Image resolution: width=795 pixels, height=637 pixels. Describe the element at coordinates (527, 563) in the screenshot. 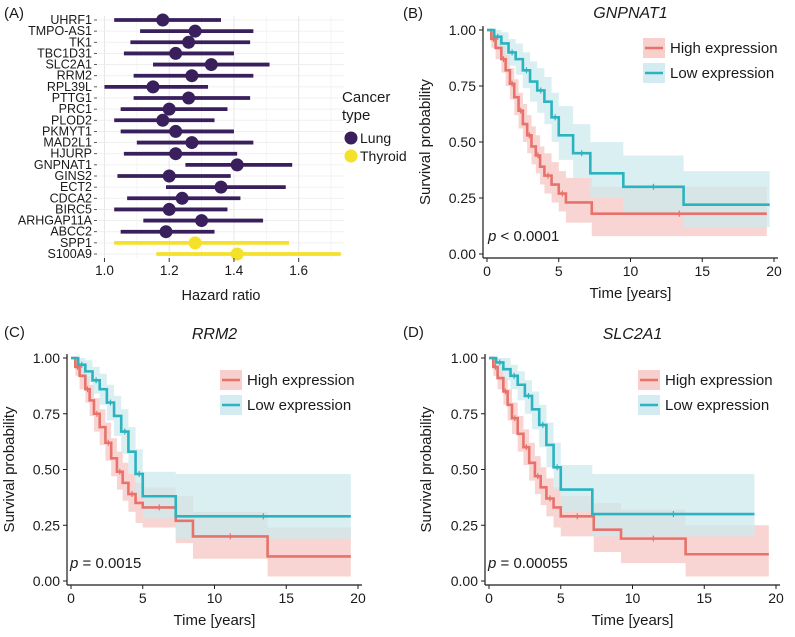

I see `p-value: p = 0.00055` at that location.